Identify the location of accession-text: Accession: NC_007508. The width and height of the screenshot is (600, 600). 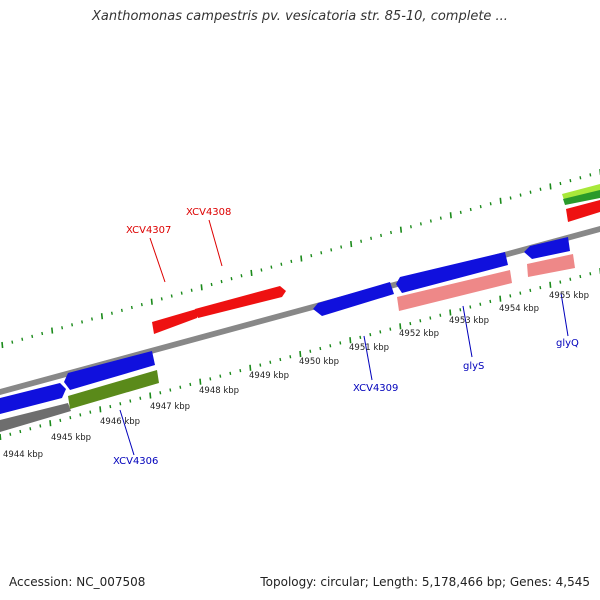
(77, 582).